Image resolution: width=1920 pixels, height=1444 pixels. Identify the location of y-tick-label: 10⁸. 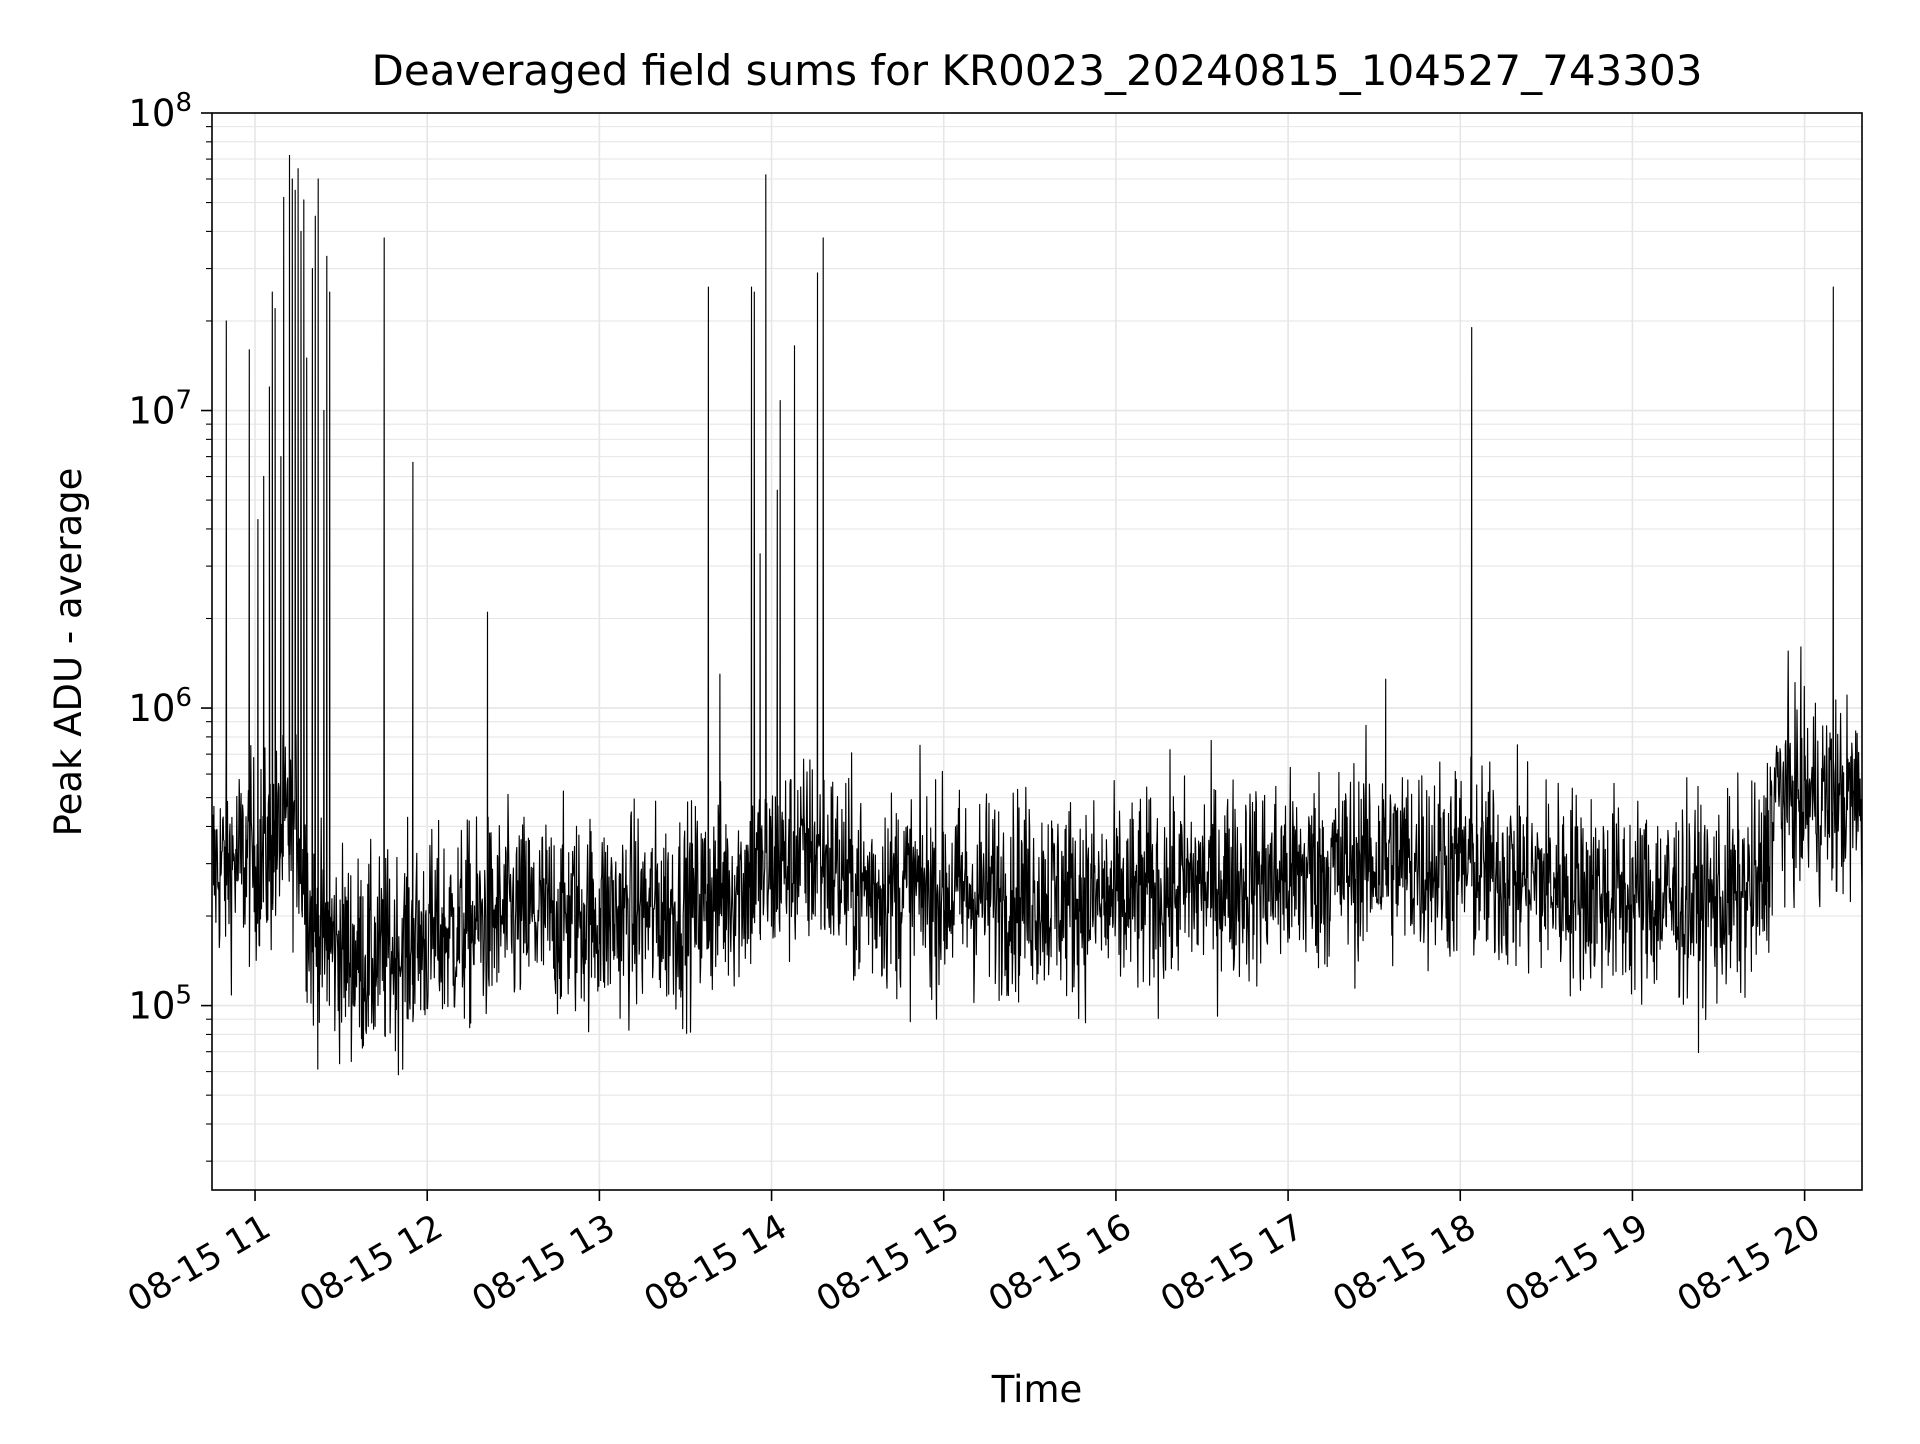
(160, 111).